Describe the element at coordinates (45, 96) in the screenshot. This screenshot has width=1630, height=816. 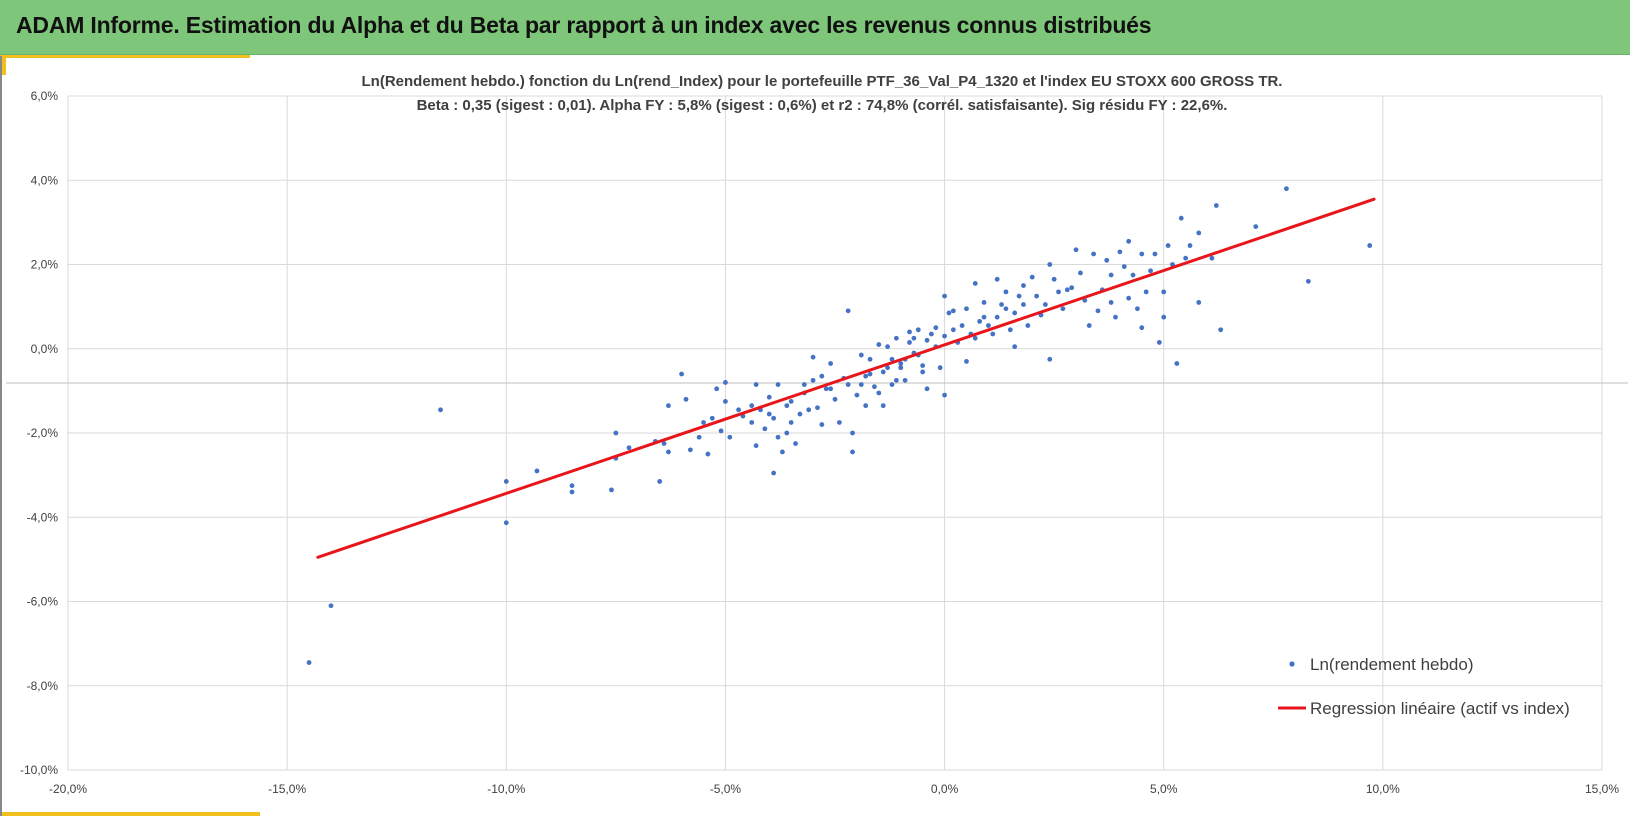
I see `y-tick-label: 6,0%` at that location.